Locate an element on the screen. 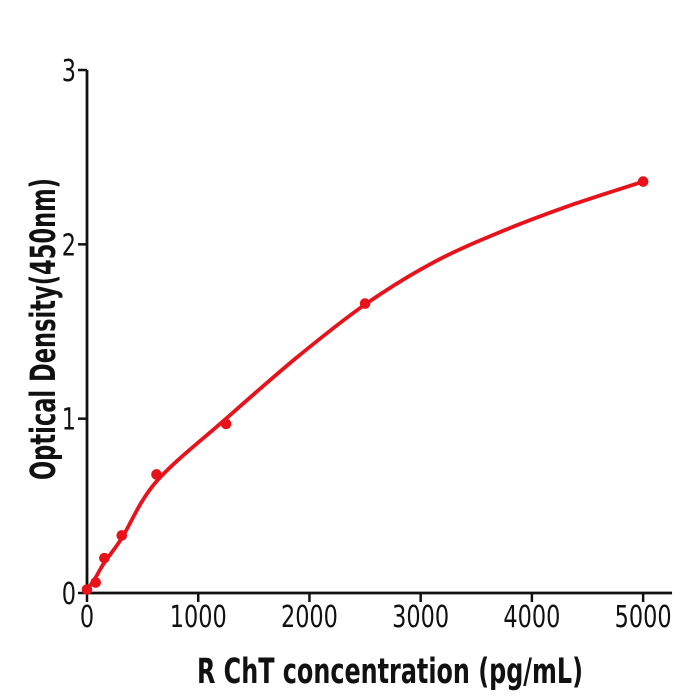 This screenshot has width=700, height=700. y-tick-label: 3 is located at coordinates (69, 71).